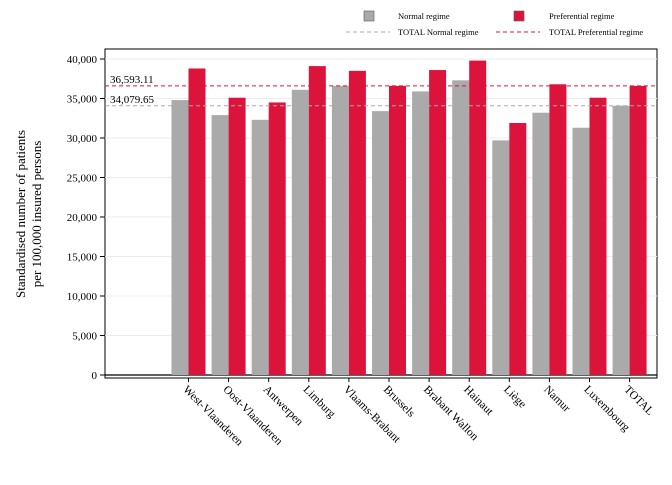 Image resolution: width=672 pixels, height=485 pixels. I want to click on y-tick-label: 25,000, so click(82, 179).